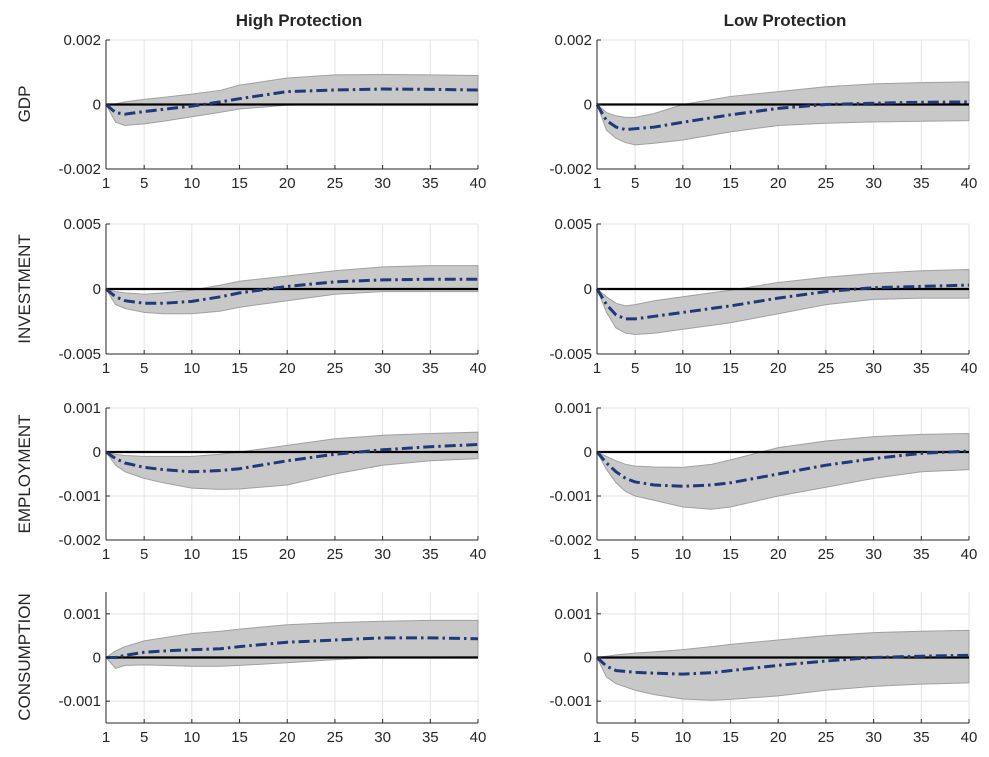 The image size is (989, 757). Describe the element at coordinates (785, 20) in the screenshot. I see `column-title-low-protection: Low Protection` at that location.